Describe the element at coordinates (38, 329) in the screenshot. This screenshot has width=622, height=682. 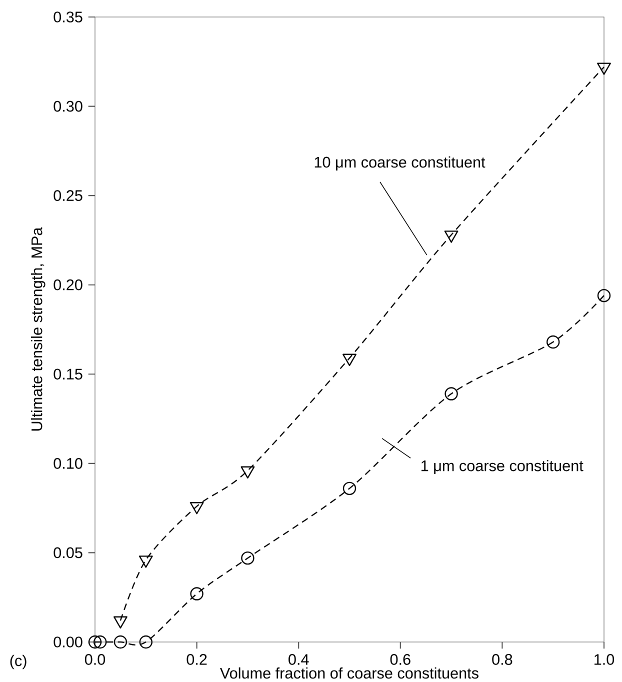
I see `y-axis-title: Ultimate tensile strength, MPa` at that location.